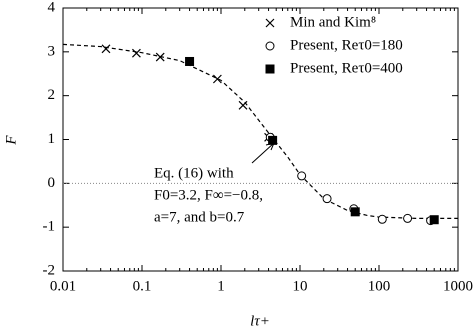 This screenshot has width=474, height=336. What do you see at coordinates (52, 183) in the screenshot?
I see `y-tick-label: 0` at bounding box center [52, 183].